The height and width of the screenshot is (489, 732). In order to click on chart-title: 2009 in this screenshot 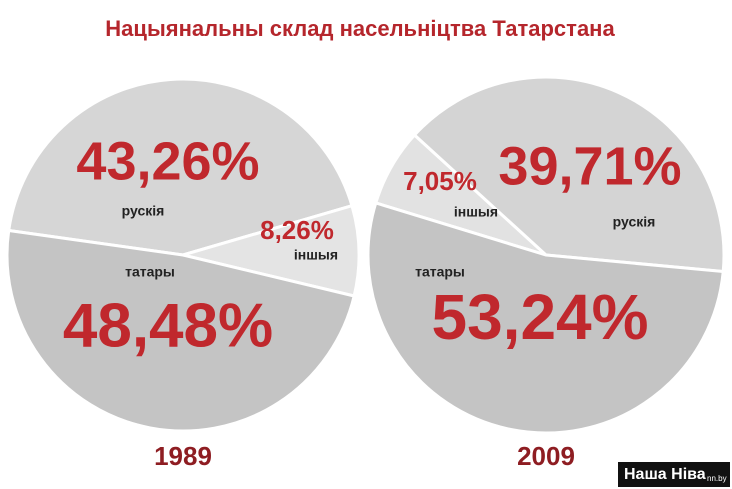, I will do `click(546, 456)`.